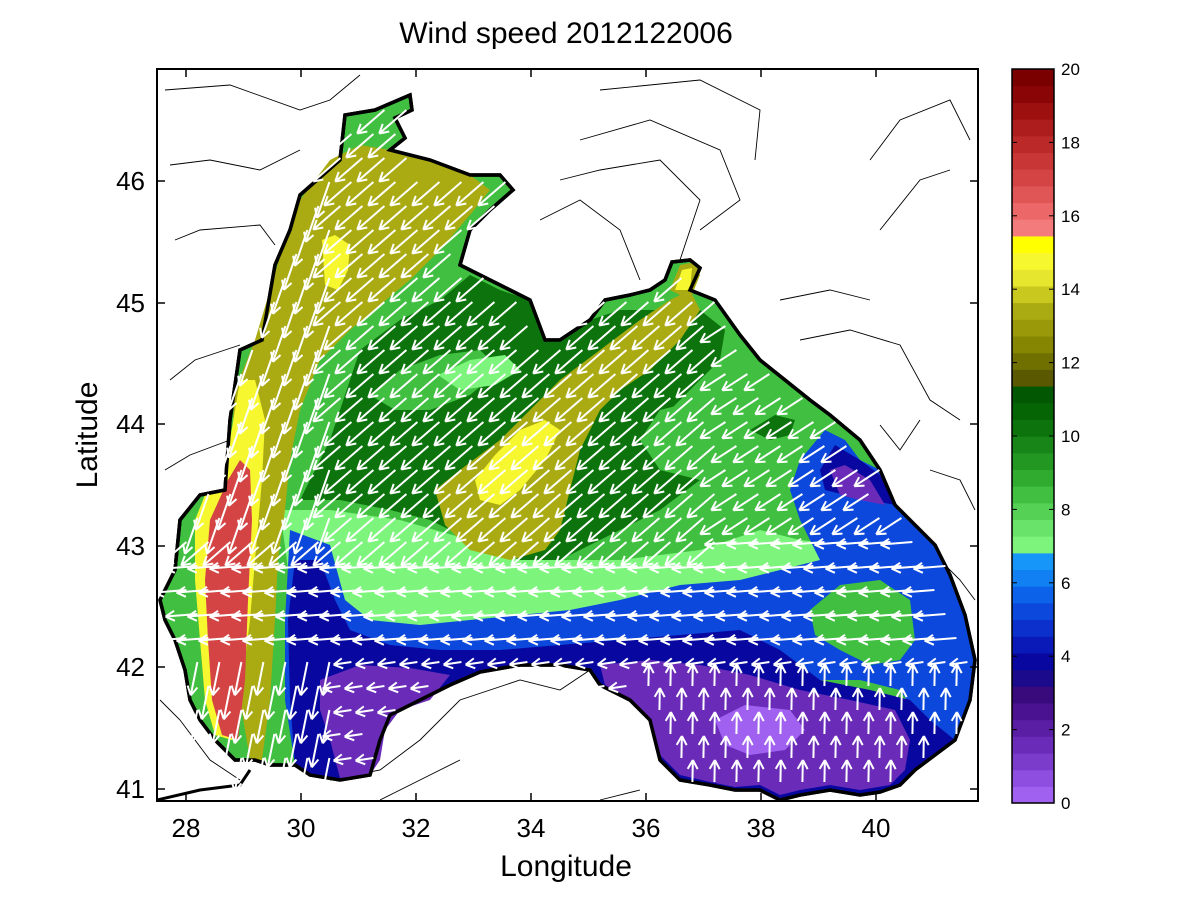  What do you see at coordinates (531, 828) in the screenshot?
I see `x-tick-label: 34` at bounding box center [531, 828].